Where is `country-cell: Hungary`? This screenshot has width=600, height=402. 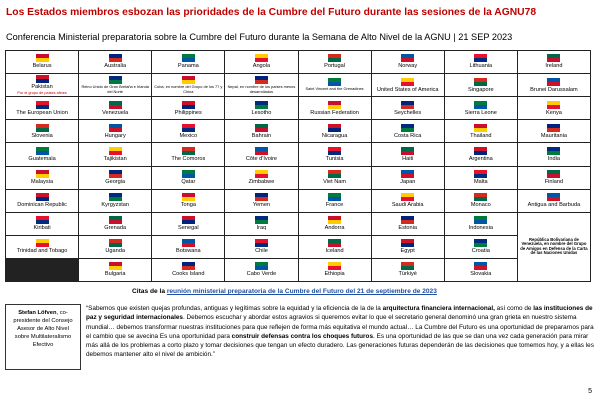 country-cell: Hungary is located at coordinates (115, 131).